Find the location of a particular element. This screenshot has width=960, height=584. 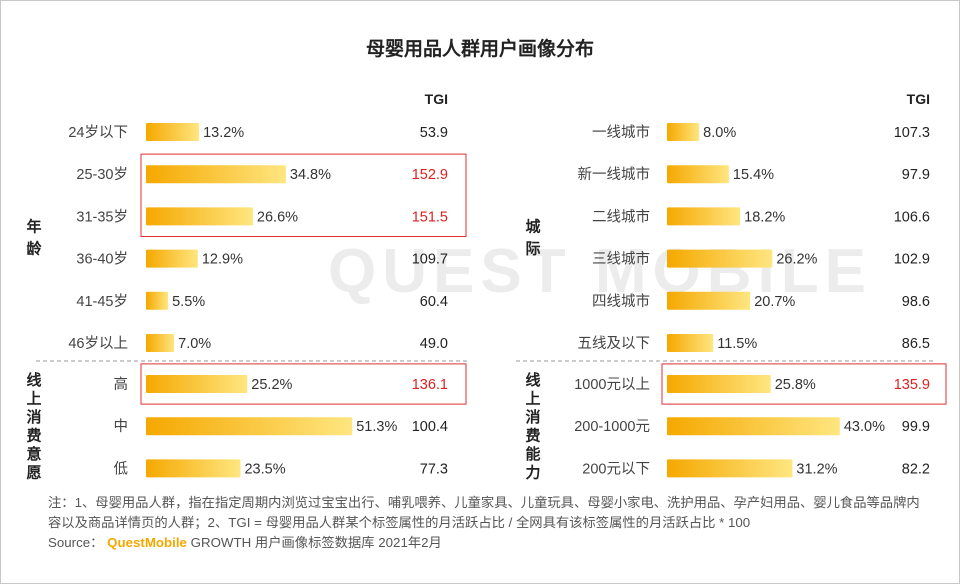

bar-value-label: 51.3% is located at coordinates (376, 427).